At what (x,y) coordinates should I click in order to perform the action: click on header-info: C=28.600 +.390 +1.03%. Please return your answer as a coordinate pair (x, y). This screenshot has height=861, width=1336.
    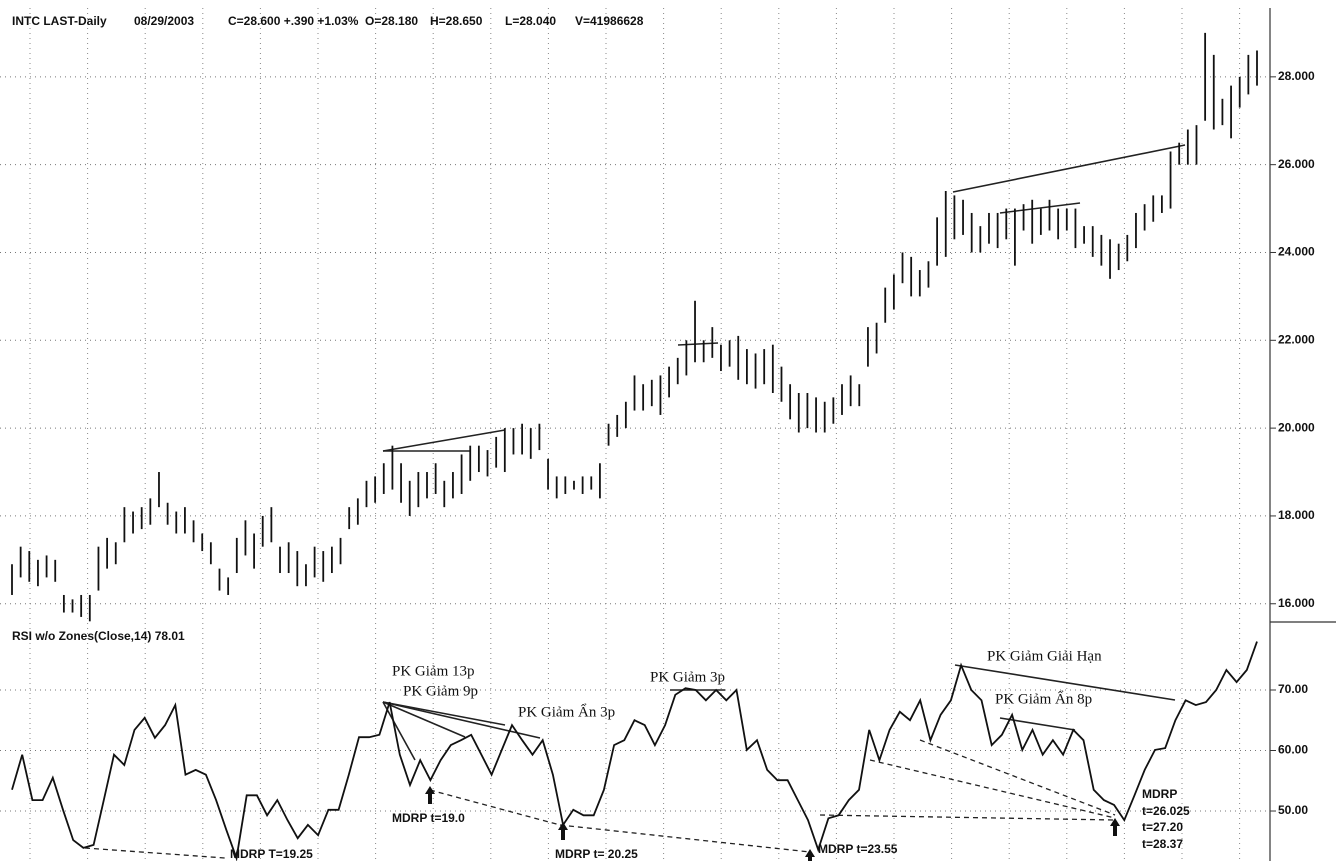
    Looking at the image, I should click on (293, 21).